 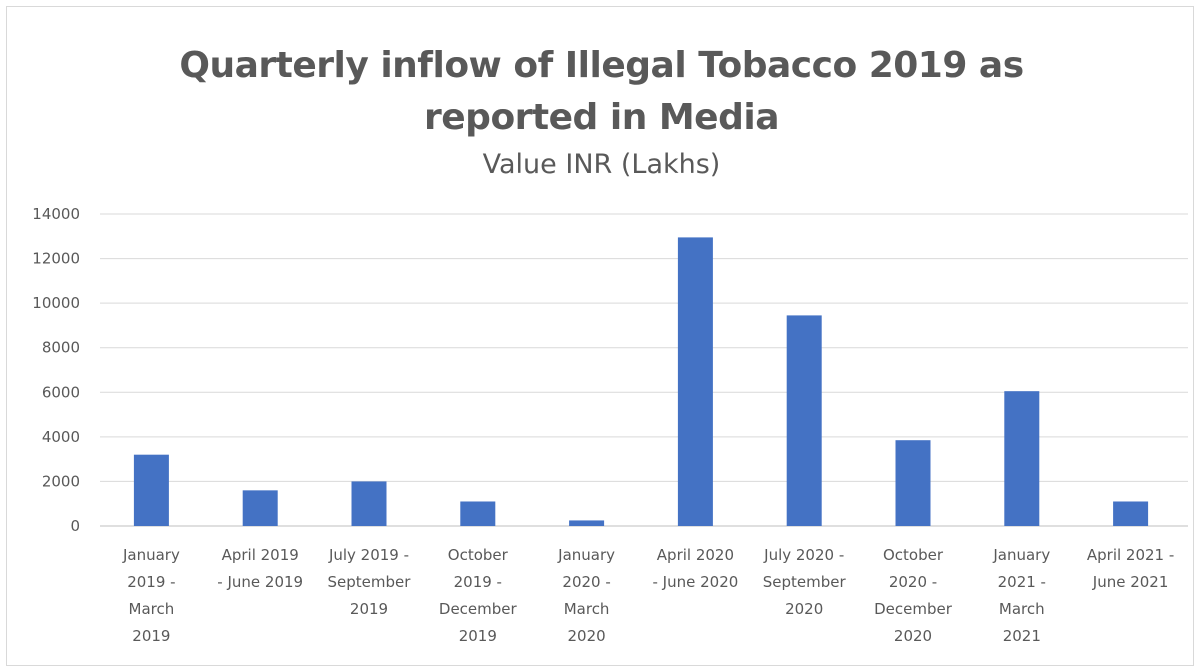 What do you see at coordinates (696, 568) in the screenshot?
I see `x-tick-label: April 2020 - June 2020` at bounding box center [696, 568].